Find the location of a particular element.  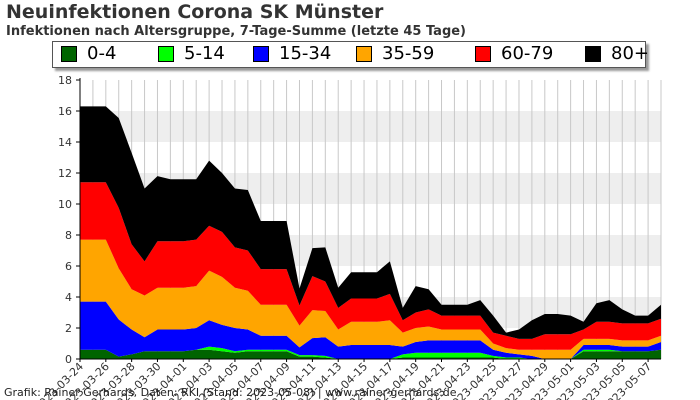

legend-label: 15-34 is located at coordinates (305, 53).